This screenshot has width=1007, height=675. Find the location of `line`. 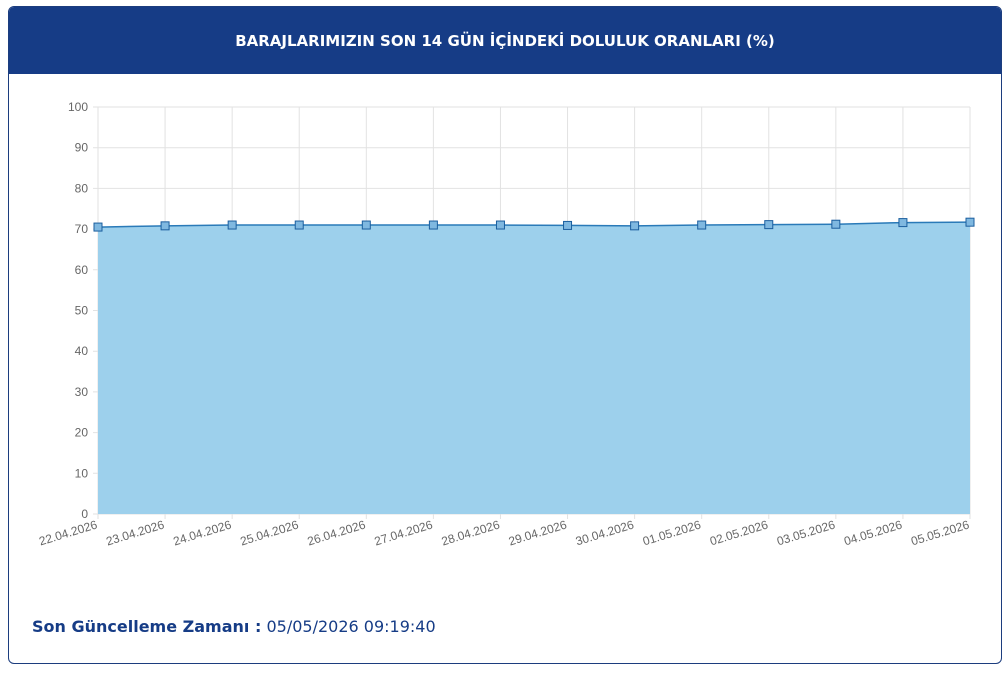

line is located at coordinates (534, 224).